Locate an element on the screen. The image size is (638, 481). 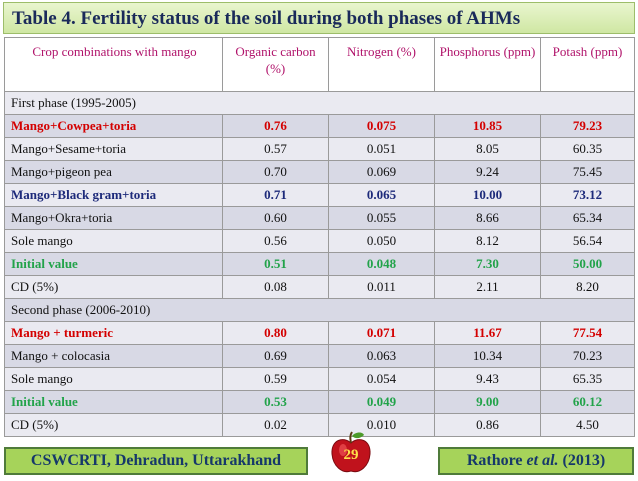
institute-box: CSWCRTI, Dehradun, Uttarakhand is located at coordinates (156, 461).